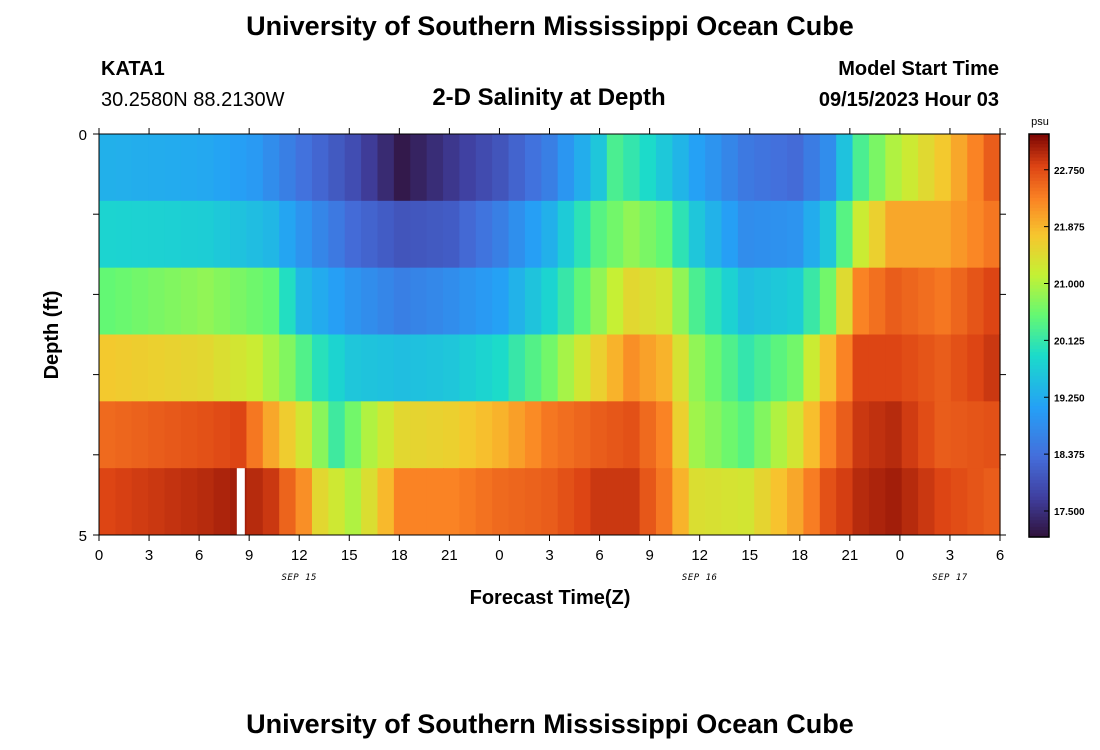 The image size is (1100, 750). I want to click on colorbar-tick-label: 19.250, so click(1069, 398).